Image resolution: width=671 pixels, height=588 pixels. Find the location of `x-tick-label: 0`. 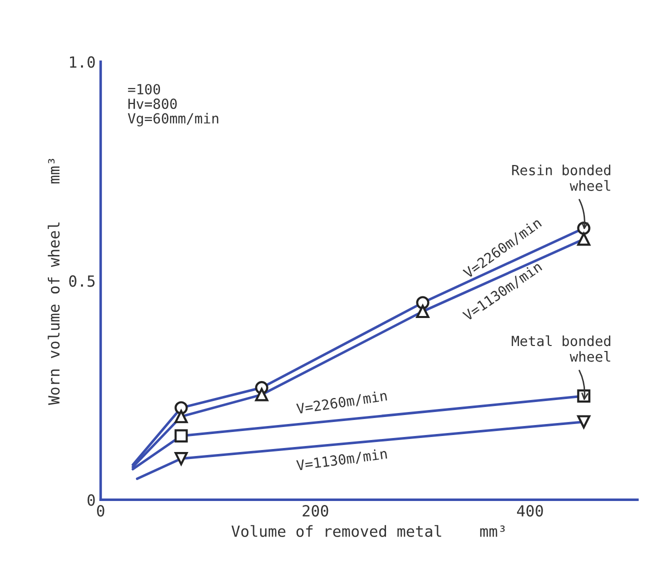

x-tick-label: 0 is located at coordinates (100, 511).